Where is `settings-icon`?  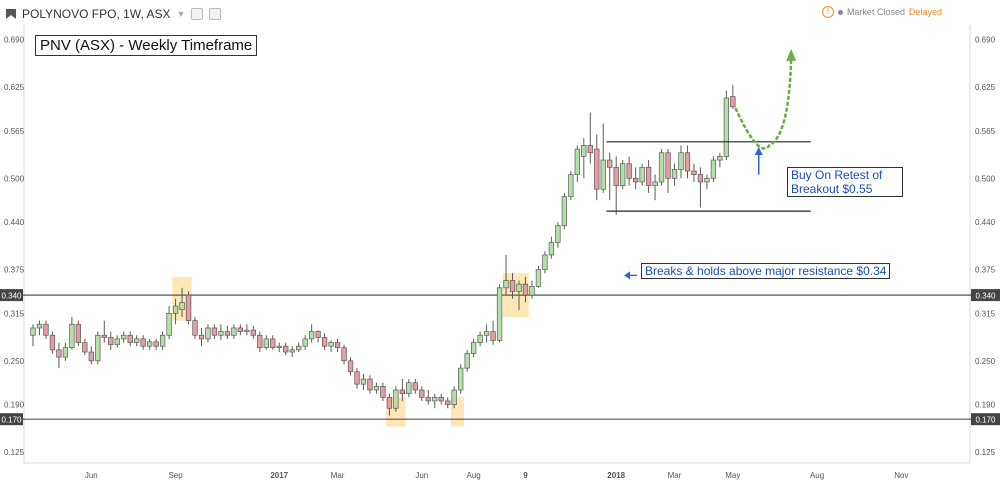
settings-icon is located at coordinates (197, 14).